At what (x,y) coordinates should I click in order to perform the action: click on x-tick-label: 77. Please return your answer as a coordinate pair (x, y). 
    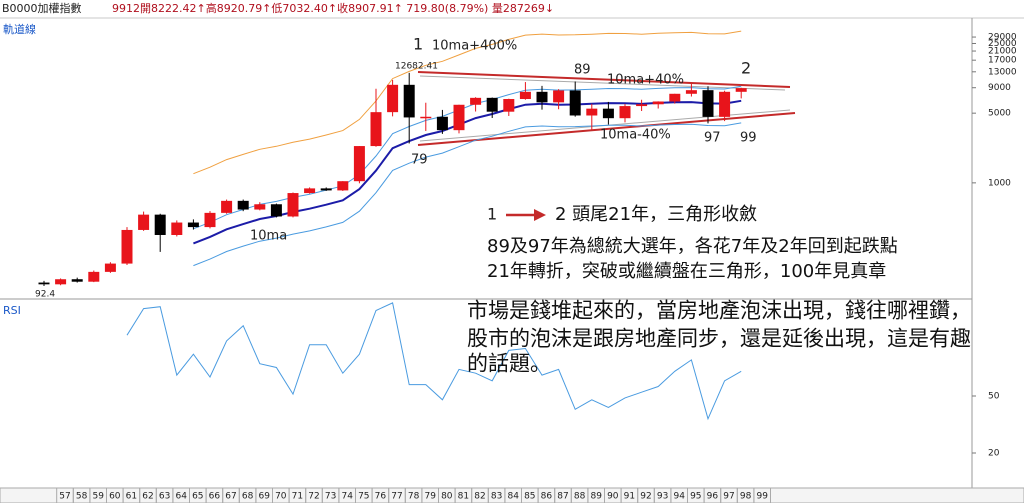
    Looking at the image, I should click on (396, 497).